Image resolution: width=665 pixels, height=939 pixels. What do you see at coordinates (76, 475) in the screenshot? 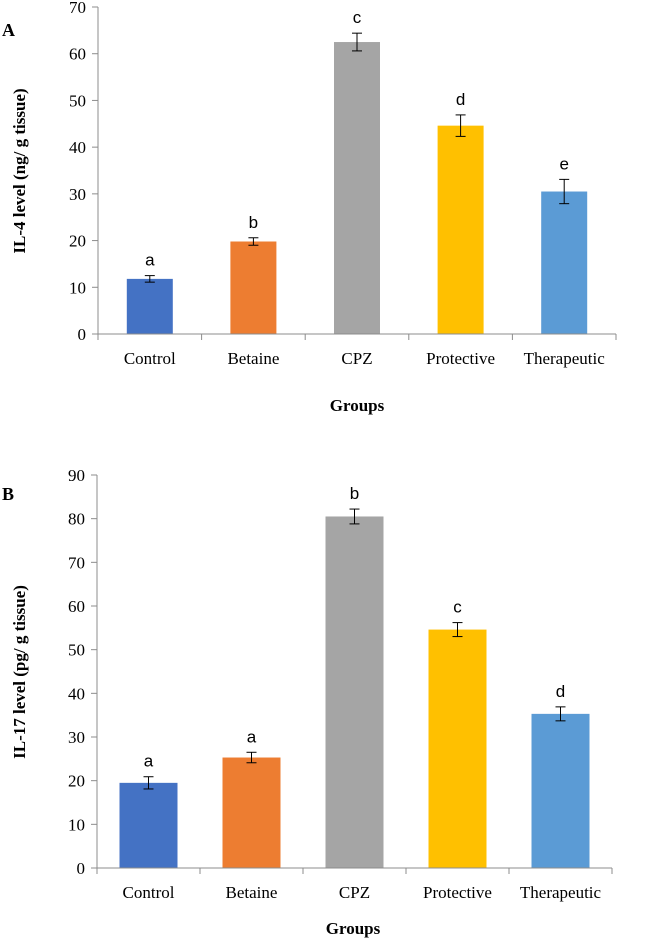
I see `y-tick-label: 90` at bounding box center [76, 475].